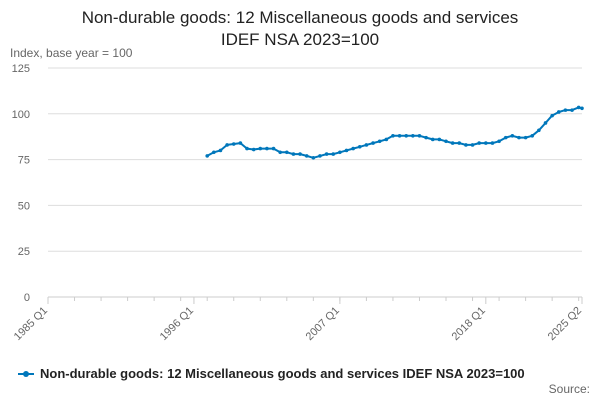 This screenshot has height=400, width=600. What do you see at coordinates (21, 115) in the screenshot?
I see `y-tick-label: 100` at bounding box center [21, 115].